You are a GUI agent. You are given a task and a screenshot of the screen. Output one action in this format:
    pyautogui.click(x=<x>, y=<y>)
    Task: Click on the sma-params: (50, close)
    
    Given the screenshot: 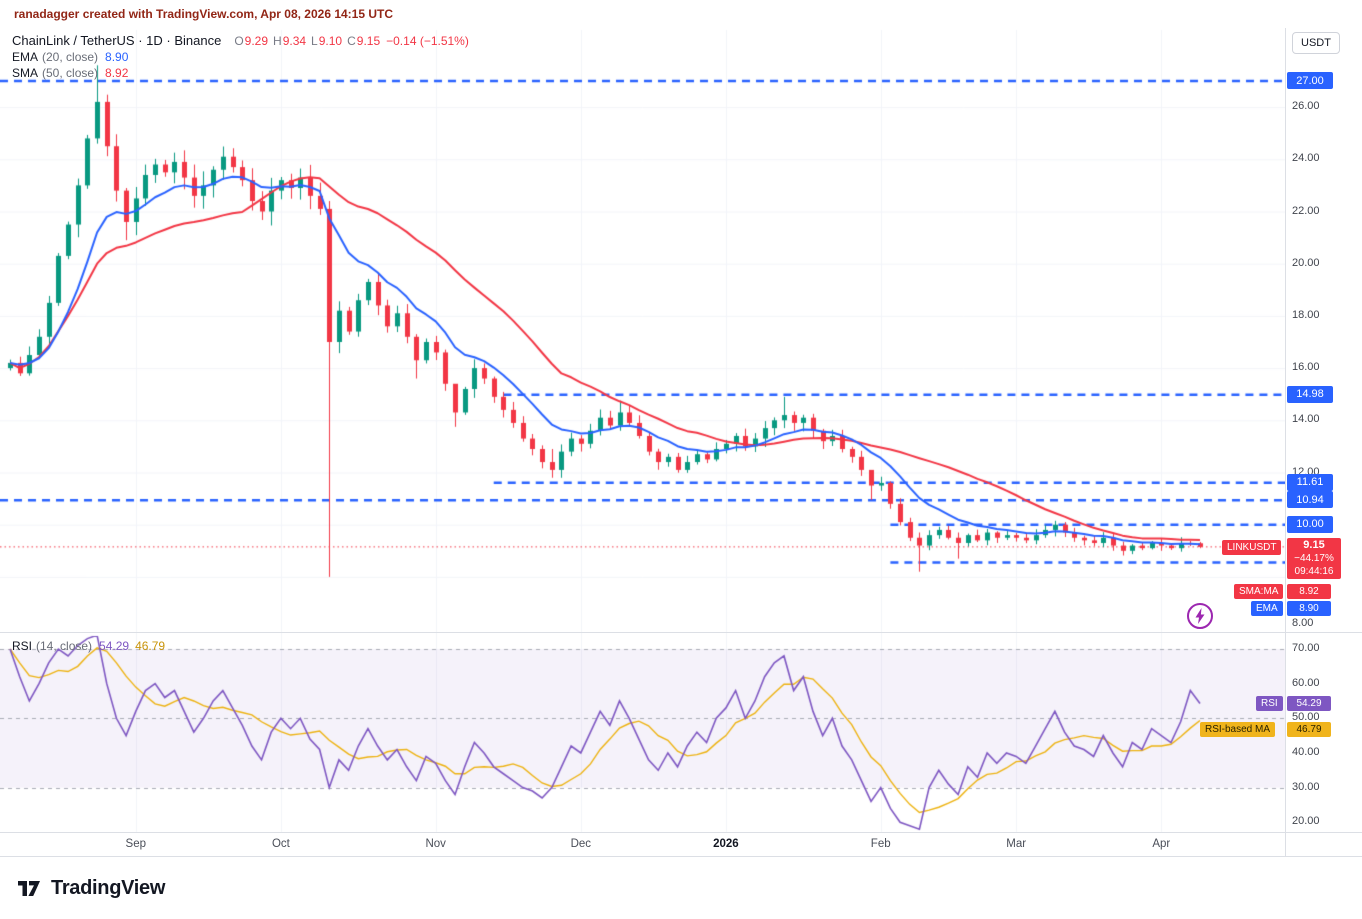 What is the action you would take?
    pyautogui.click(x=70, y=73)
    